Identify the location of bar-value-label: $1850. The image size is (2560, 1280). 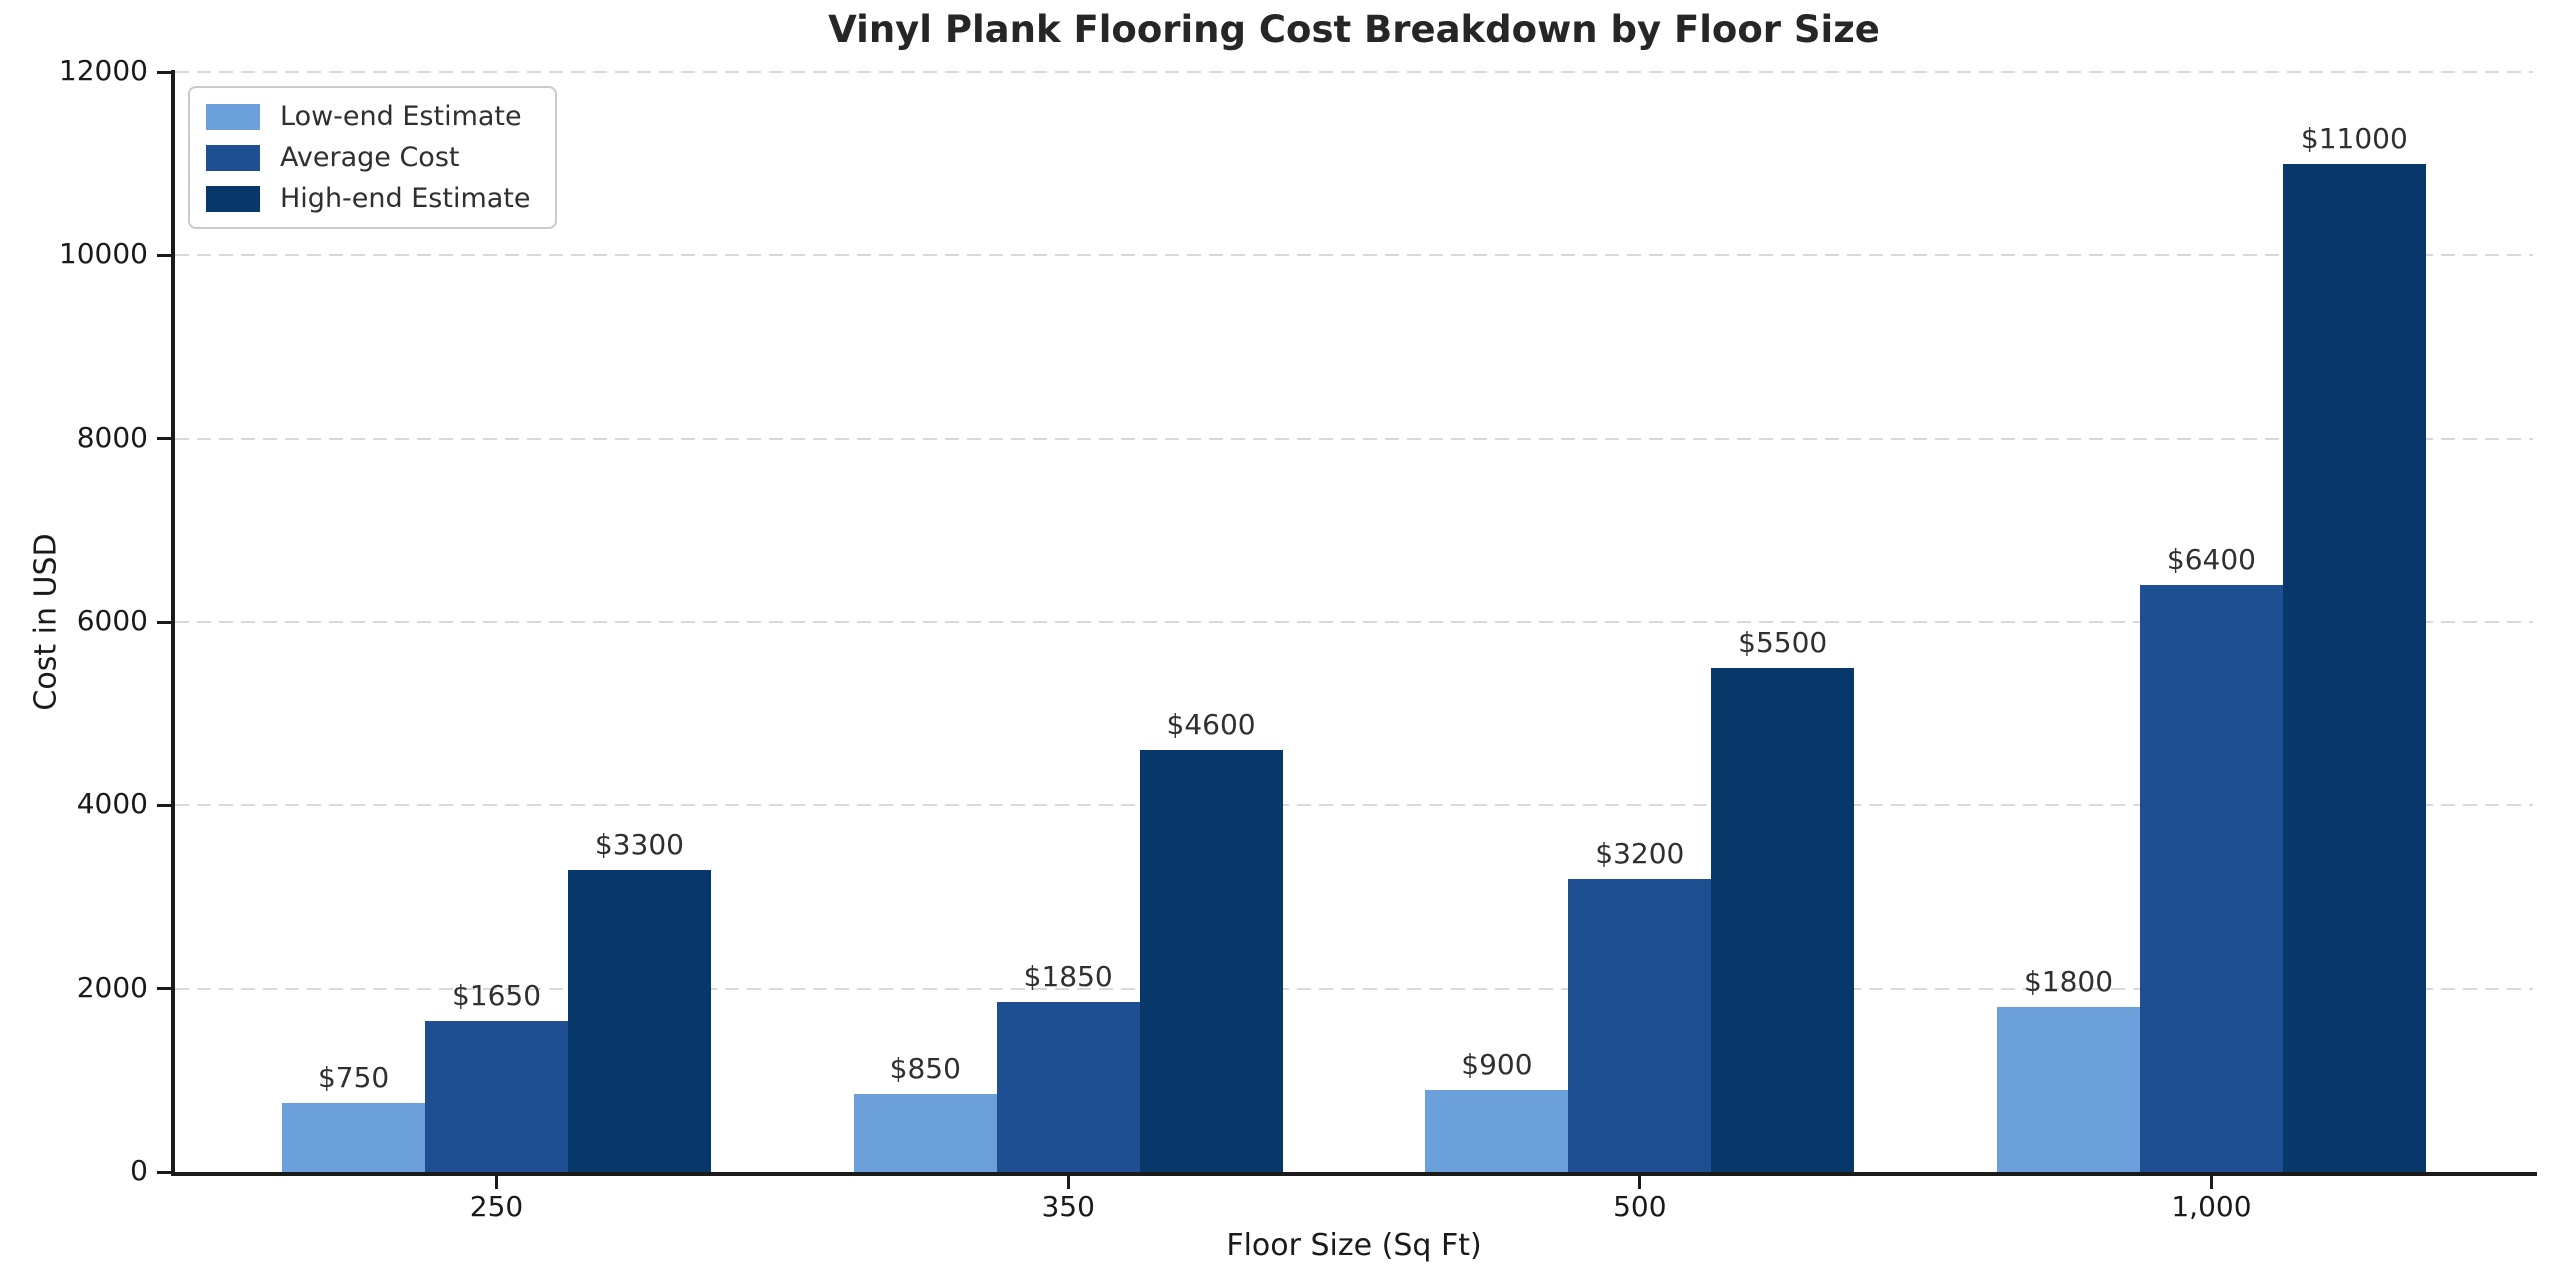
(1068, 977).